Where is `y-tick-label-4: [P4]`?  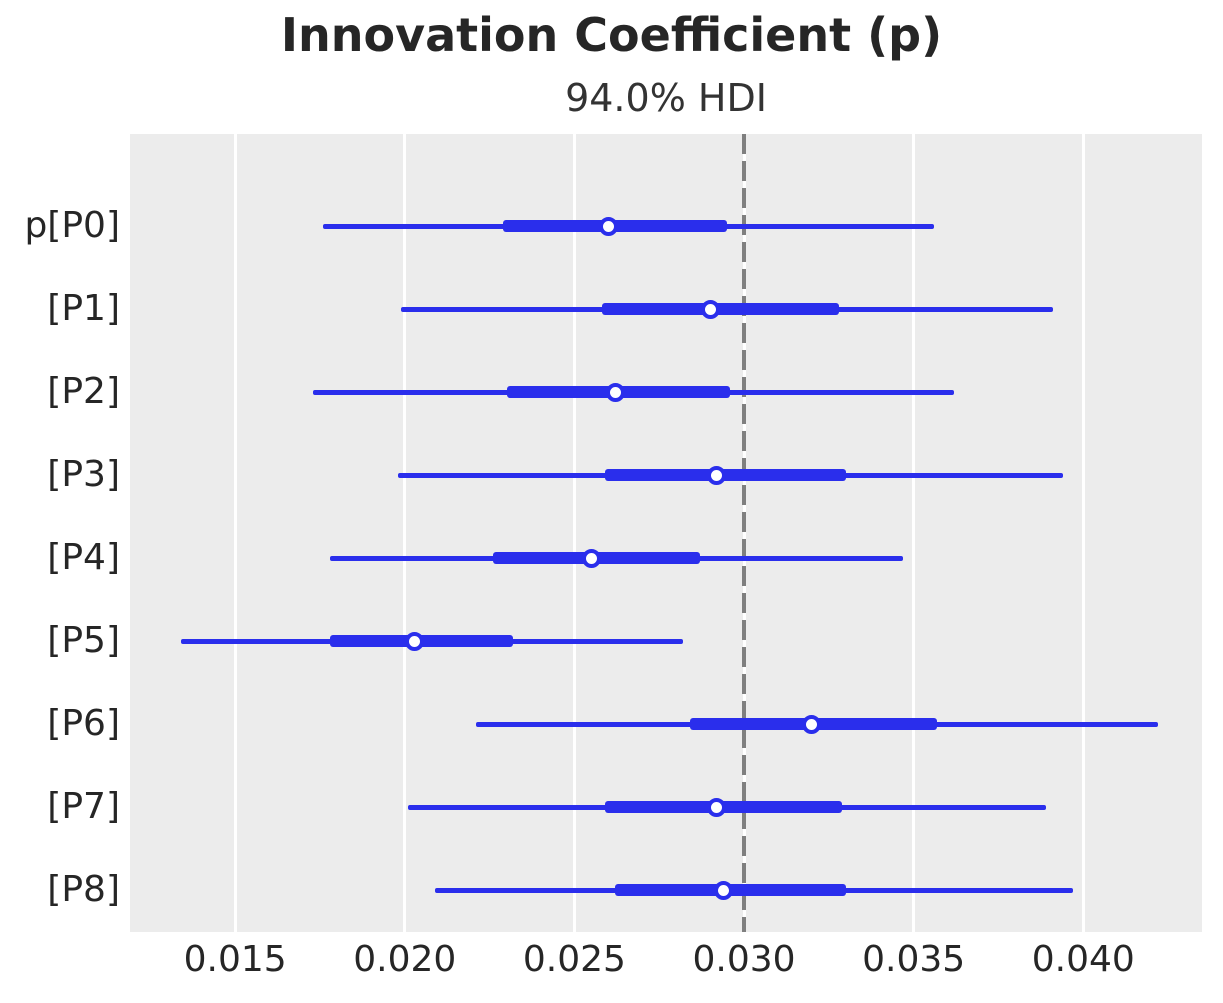
y-tick-label-4: [P4] is located at coordinates (83, 557).